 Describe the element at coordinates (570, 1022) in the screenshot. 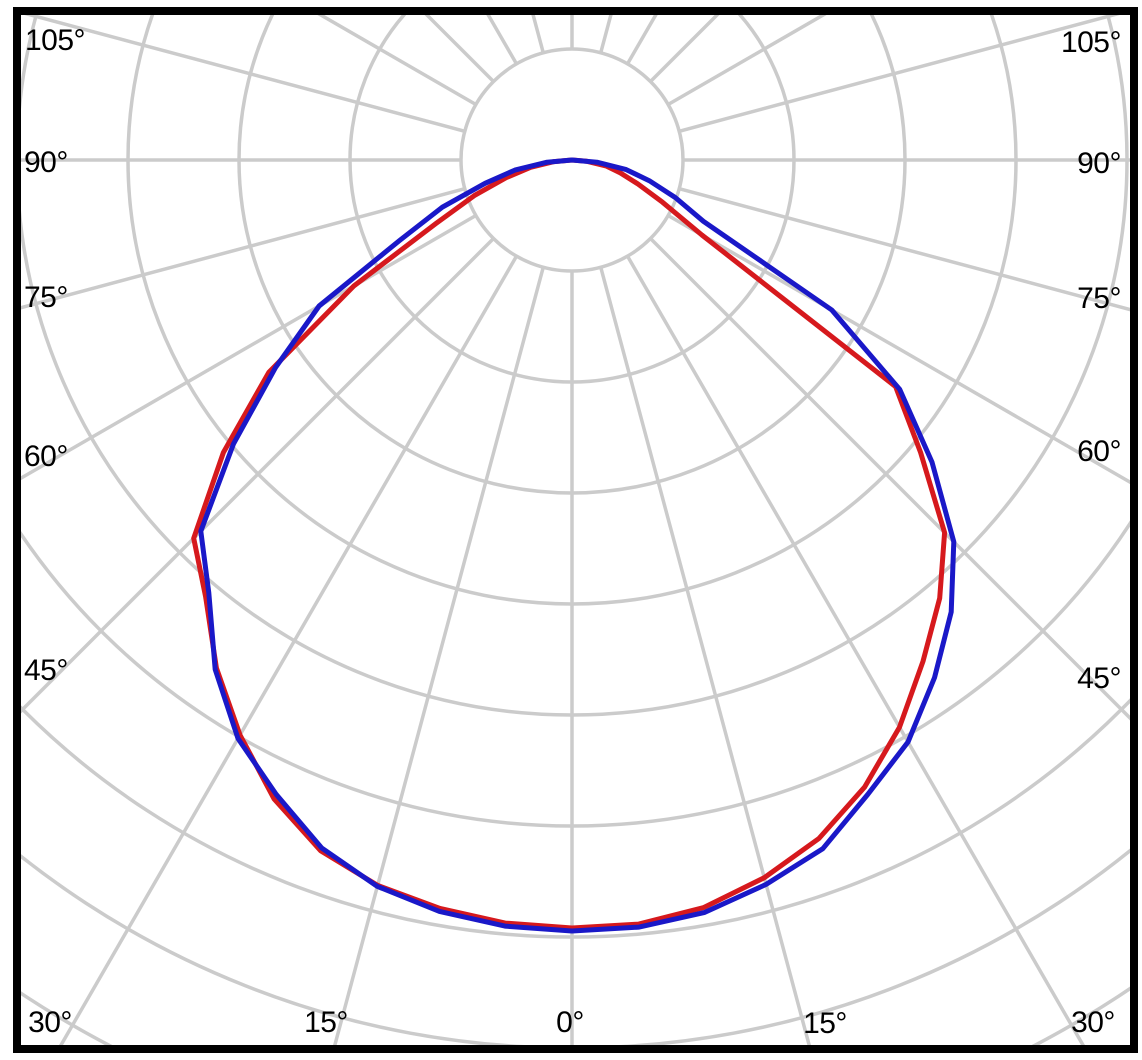

I see `angle-label: 0°` at that location.